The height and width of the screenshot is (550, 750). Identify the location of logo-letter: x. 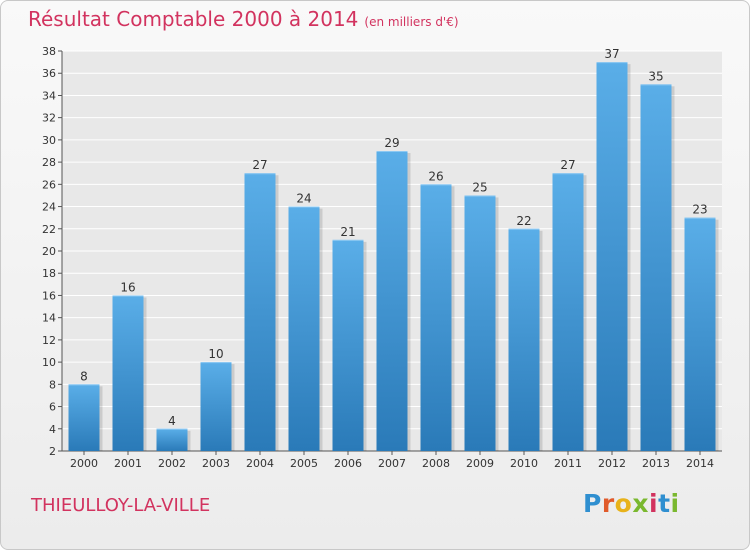
(640, 503).